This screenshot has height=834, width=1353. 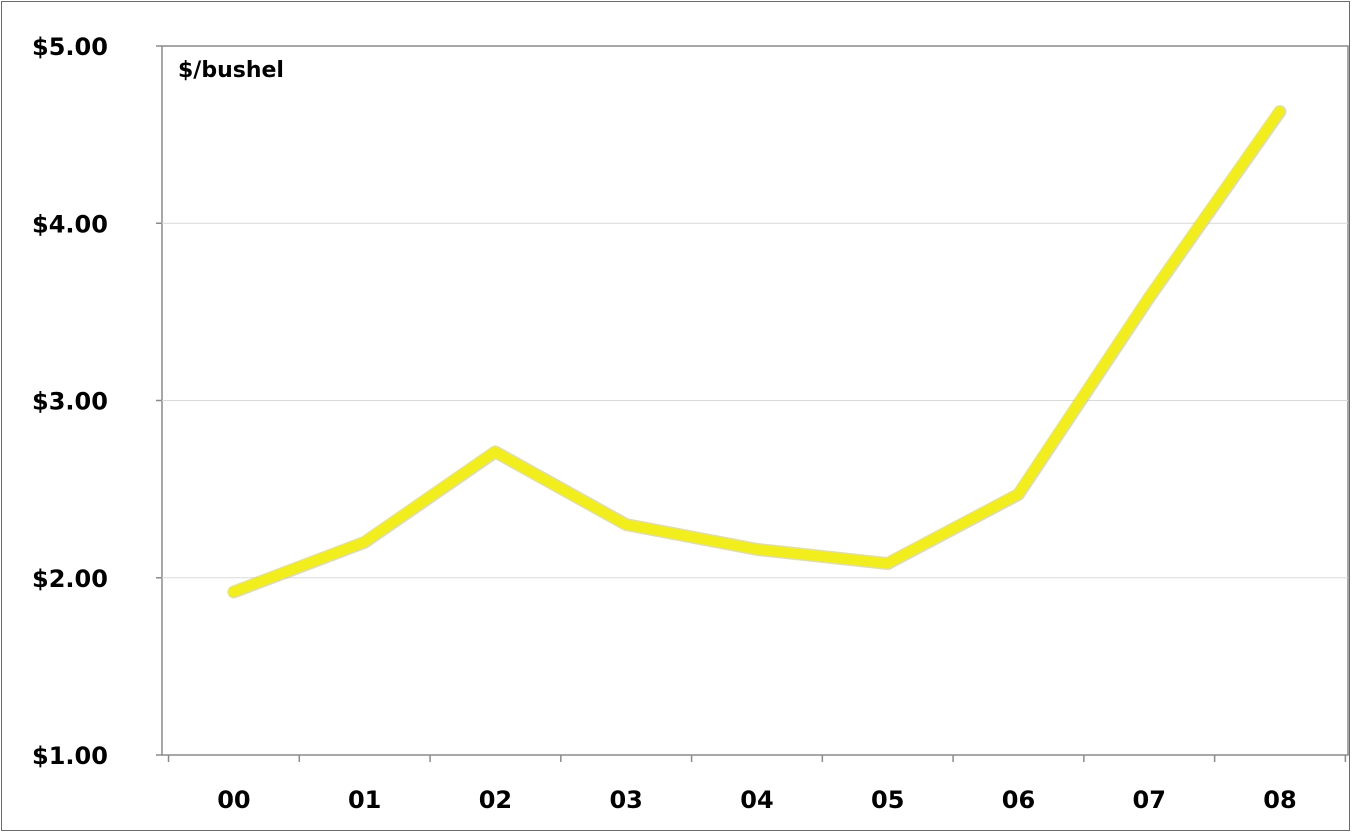 What do you see at coordinates (70, 224) in the screenshot?
I see `y-tick-label: $4.00` at bounding box center [70, 224].